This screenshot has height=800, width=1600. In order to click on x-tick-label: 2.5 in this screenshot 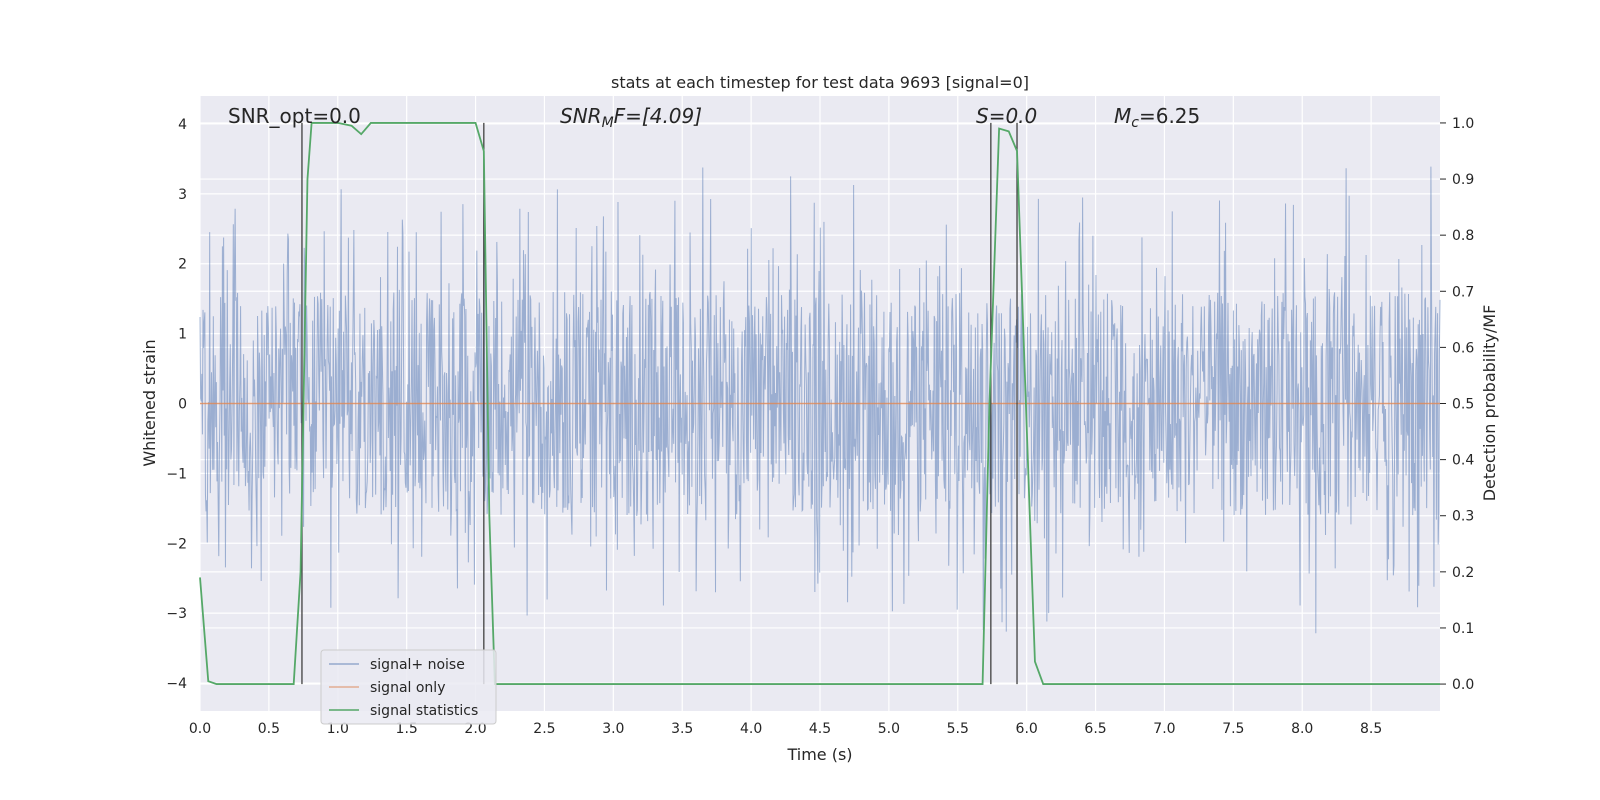, I will do `click(544, 729)`.